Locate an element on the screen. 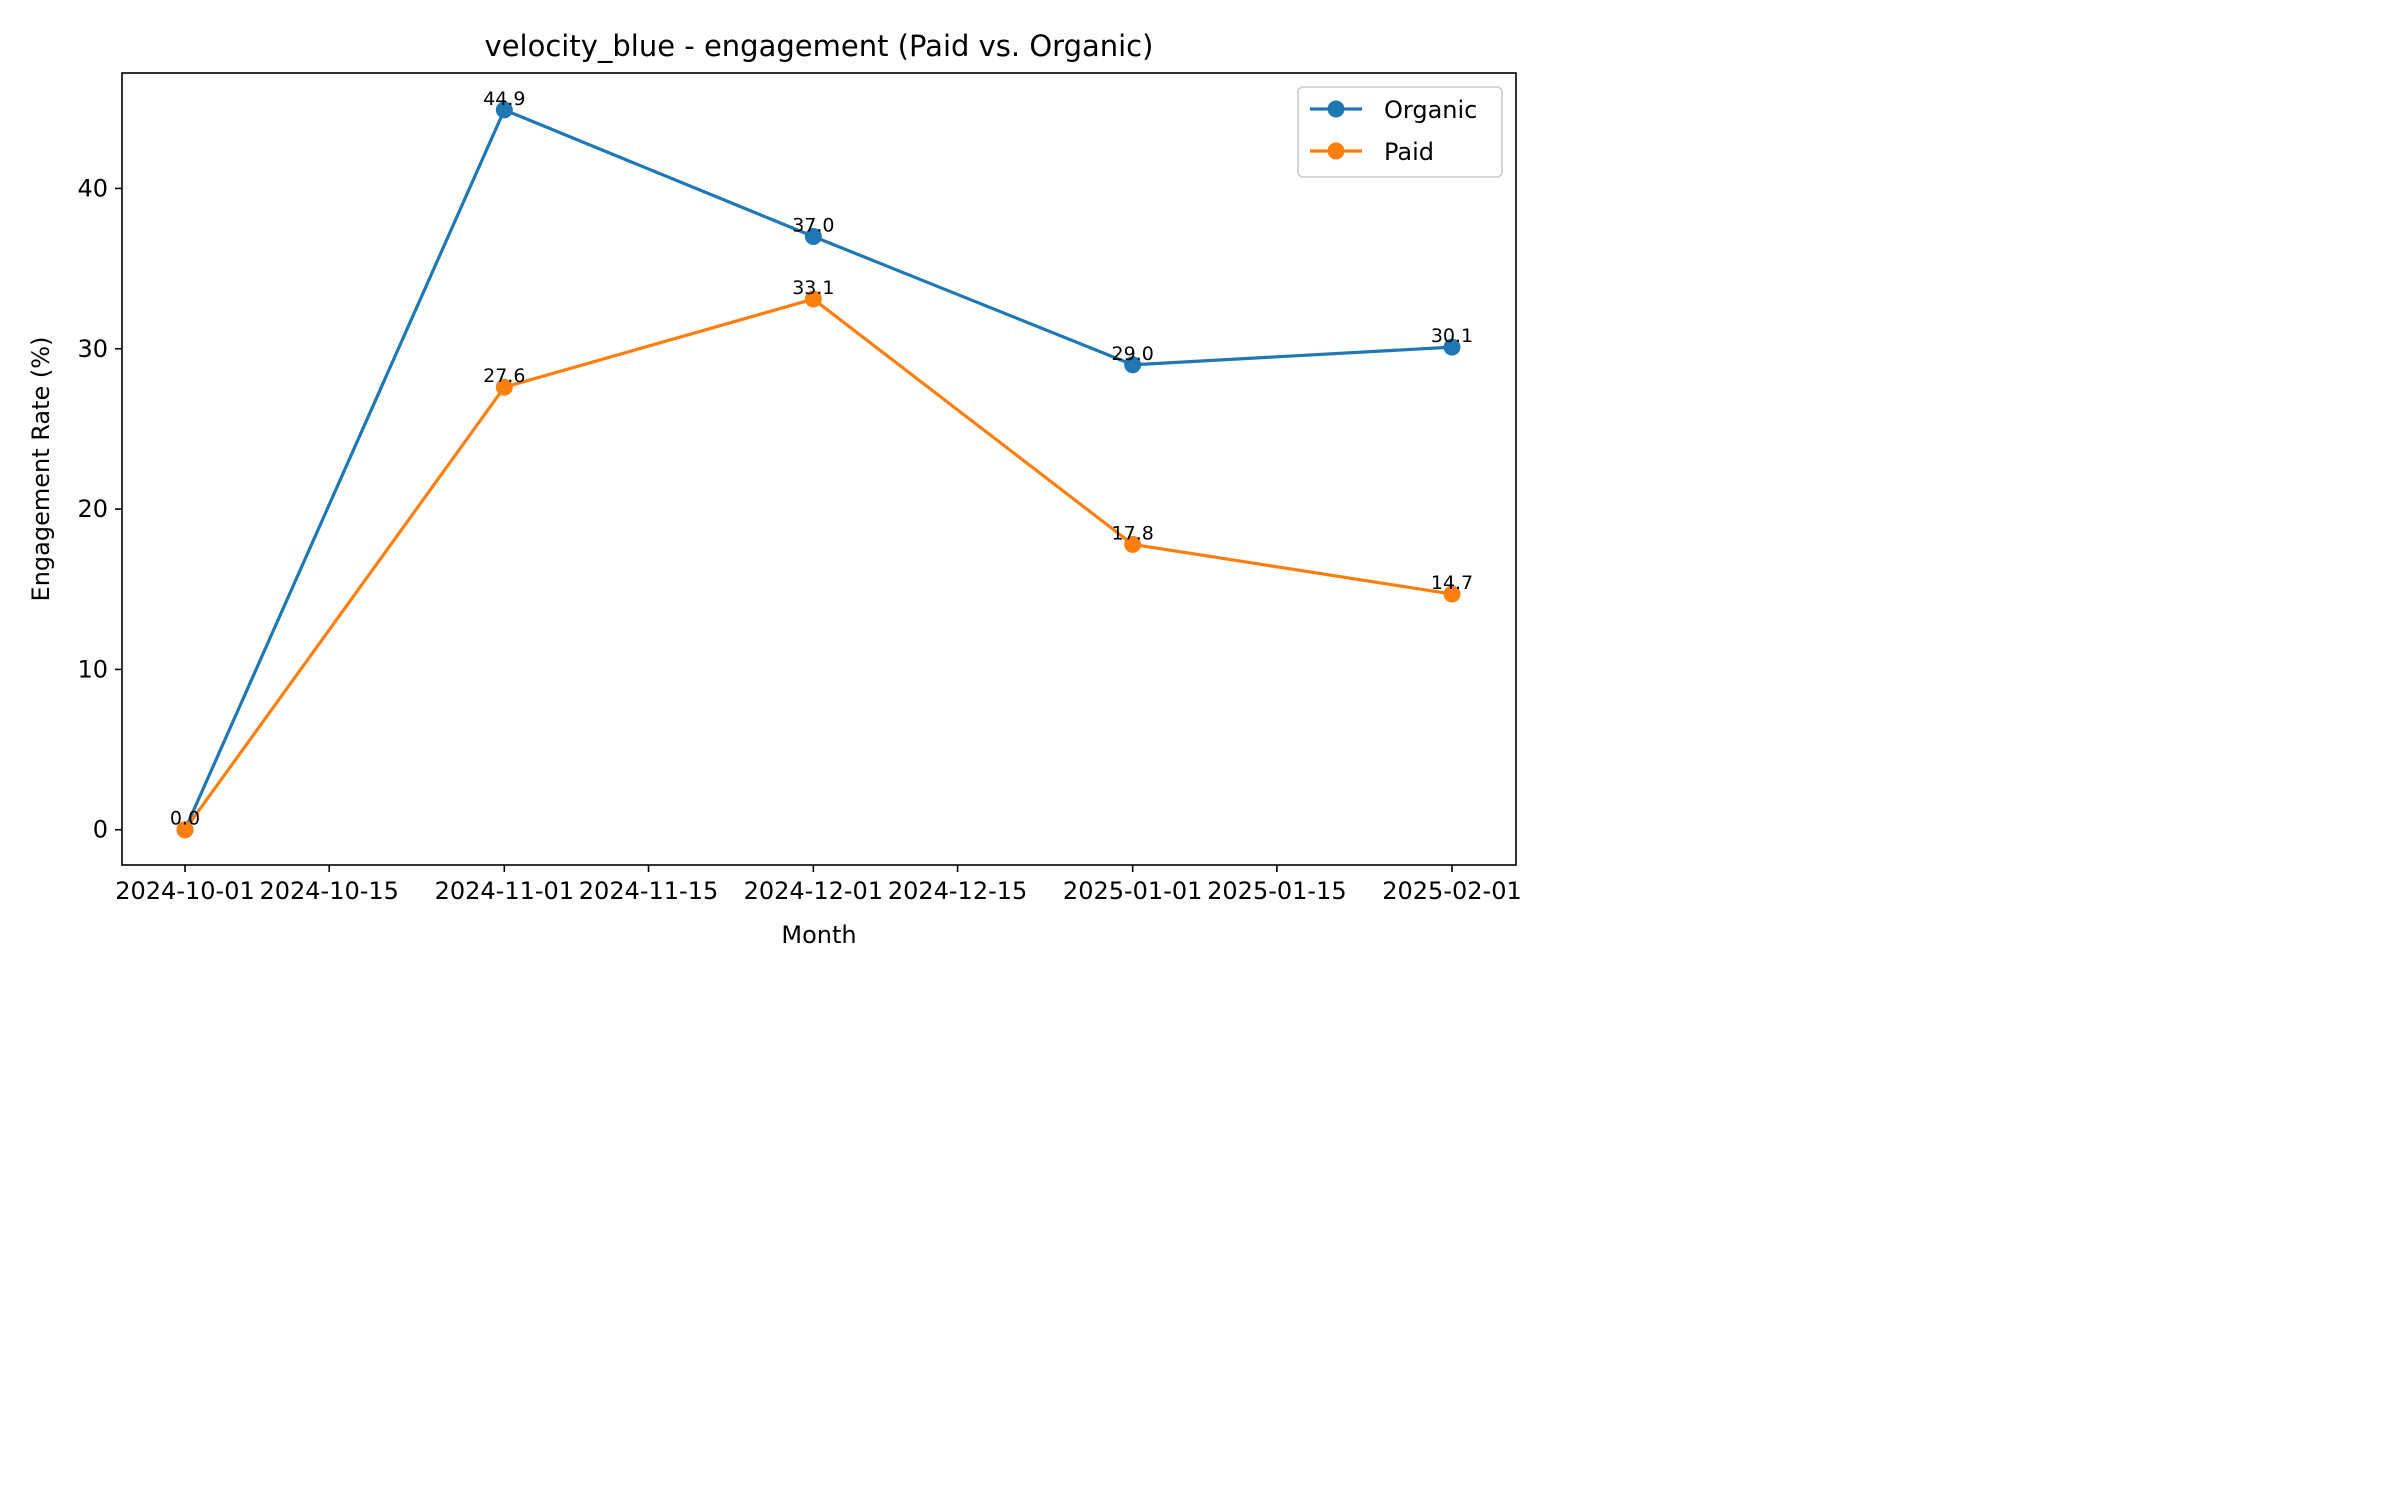  x-tick-label: 2024-12-15 is located at coordinates (957, 891).